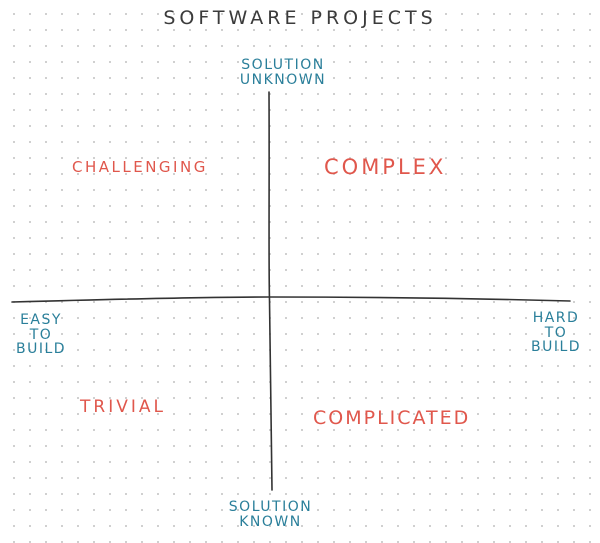  I want to click on axis-label-left-line2: TO, so click(41, 334).